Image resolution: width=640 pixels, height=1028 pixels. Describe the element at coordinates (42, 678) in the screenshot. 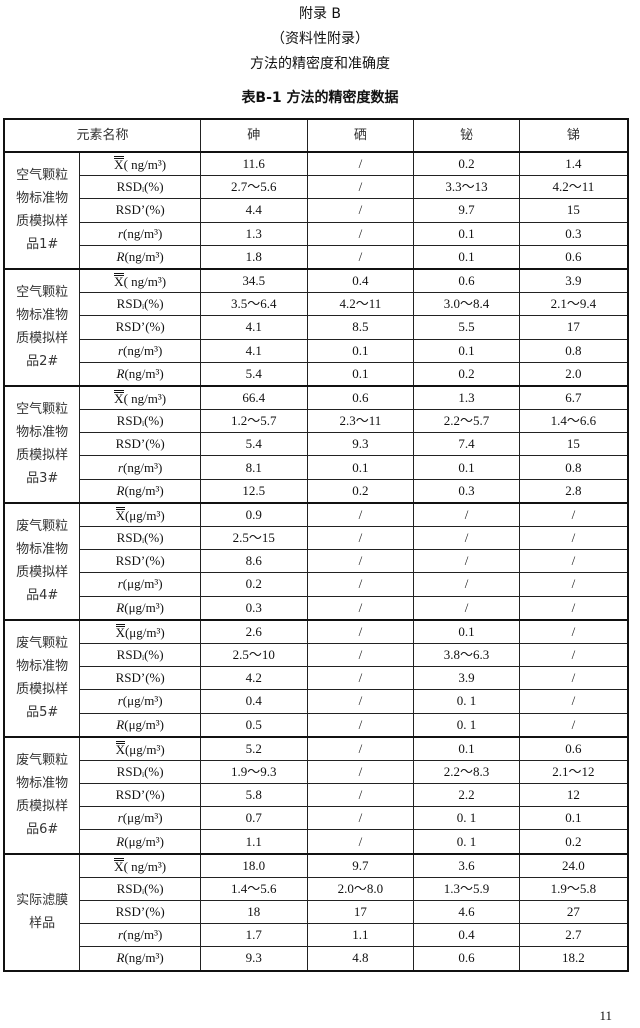

I see `sample-group-name: 废气颗粒物标准物质模拟样品5#` at that location.